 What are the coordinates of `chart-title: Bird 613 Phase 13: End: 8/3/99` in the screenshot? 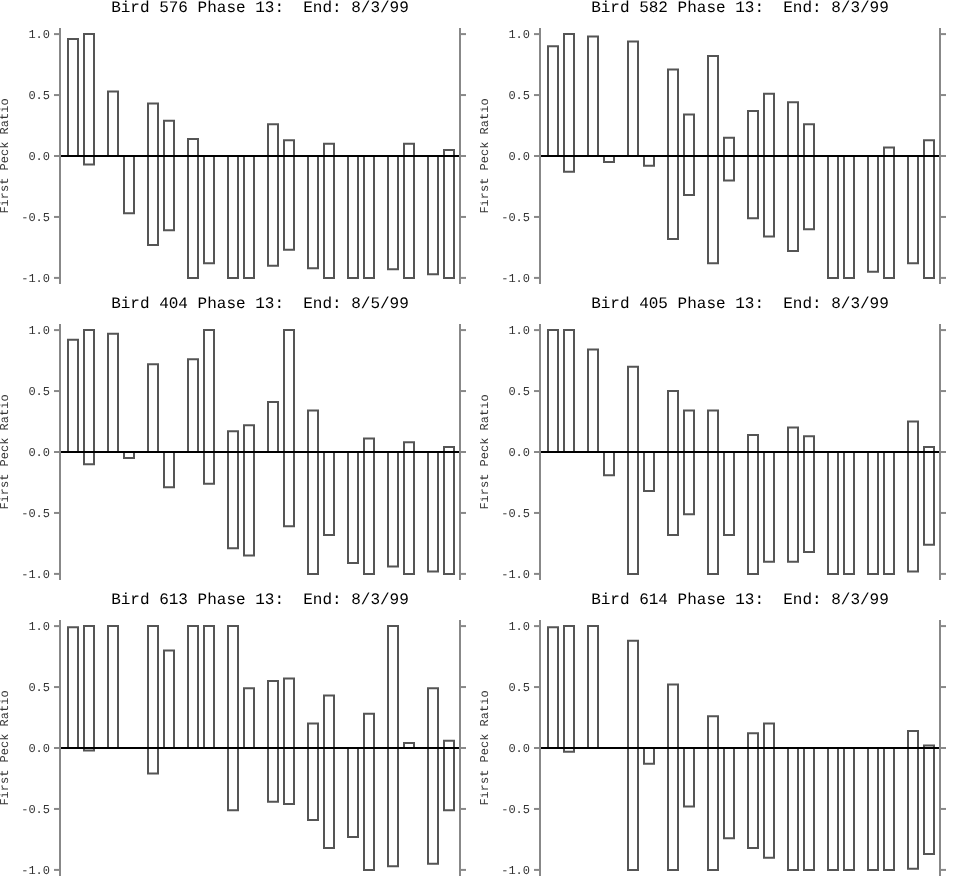 It's located at (260, 602).